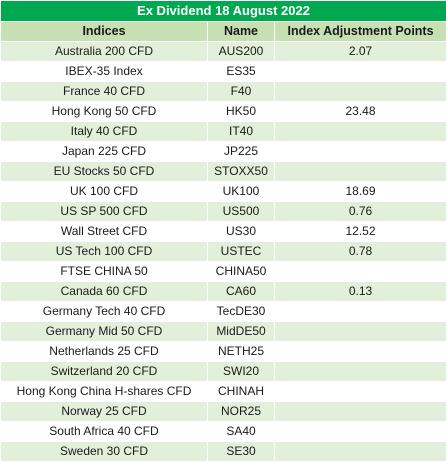 The image size is (446, 462). I want to click on cell-name: SE30, so click(241, 452).